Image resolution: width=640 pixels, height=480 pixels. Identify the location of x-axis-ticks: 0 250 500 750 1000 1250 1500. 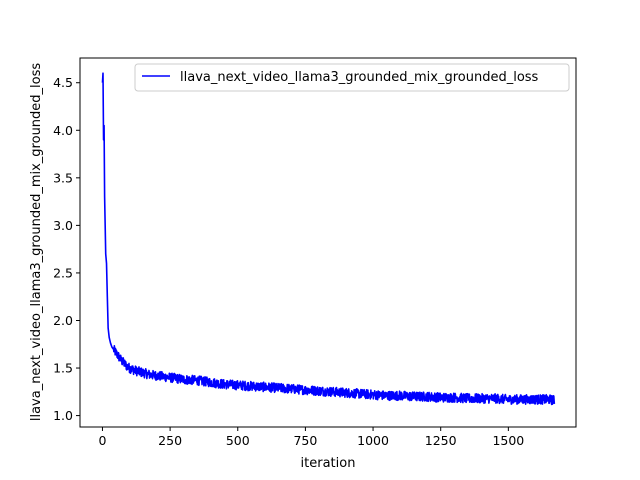
(311, 437).